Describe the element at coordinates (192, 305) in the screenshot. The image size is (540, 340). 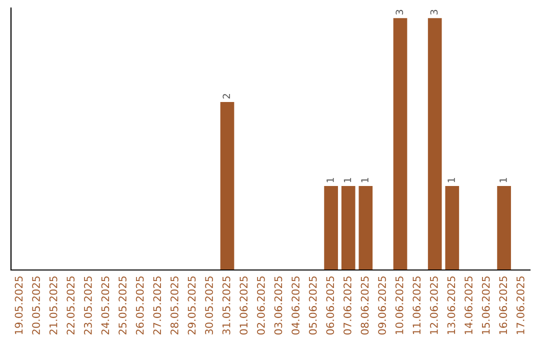
I see `x-tick-label: 29.05.2025` at that location.